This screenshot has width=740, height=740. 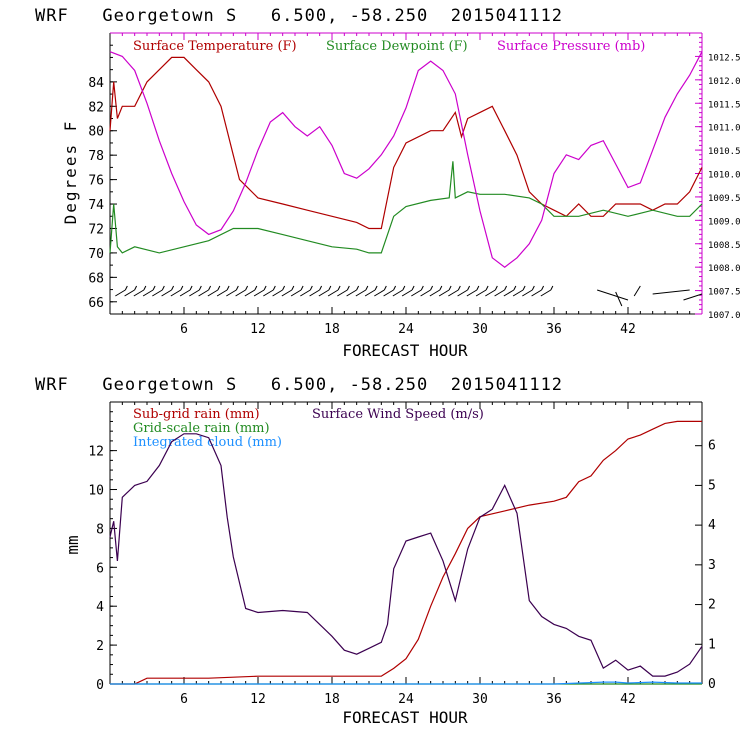 I want to click on surface-dewpoint-f-line, so click(x=406, y=207).